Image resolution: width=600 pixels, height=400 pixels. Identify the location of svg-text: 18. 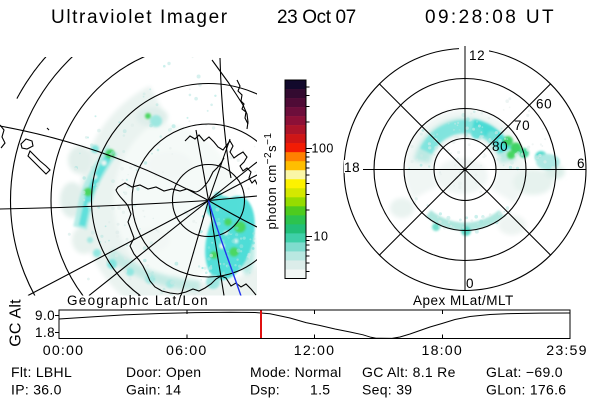
(352, 167).